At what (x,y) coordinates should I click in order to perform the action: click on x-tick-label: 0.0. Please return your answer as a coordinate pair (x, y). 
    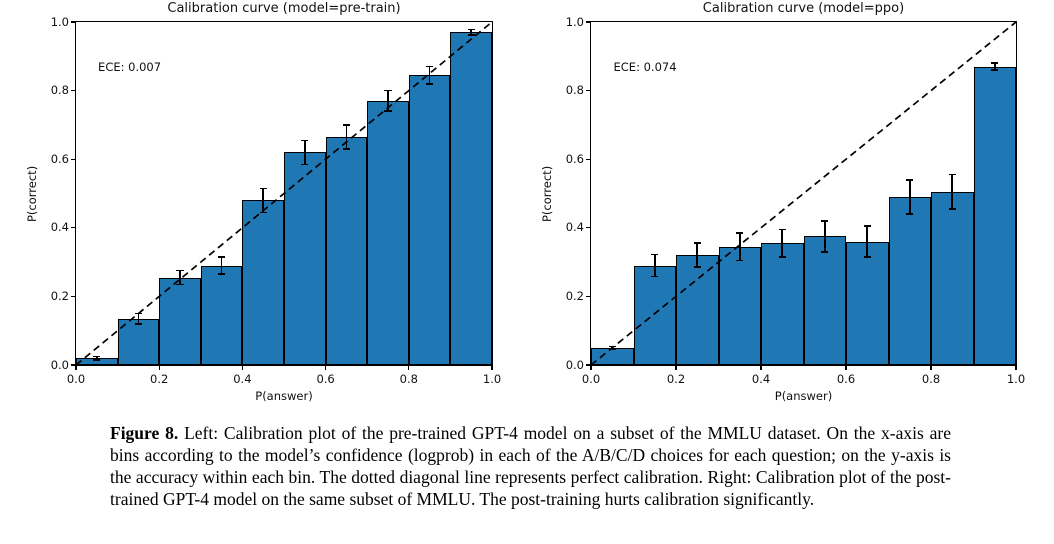
    Looking at the image, I should click on (76, 379).